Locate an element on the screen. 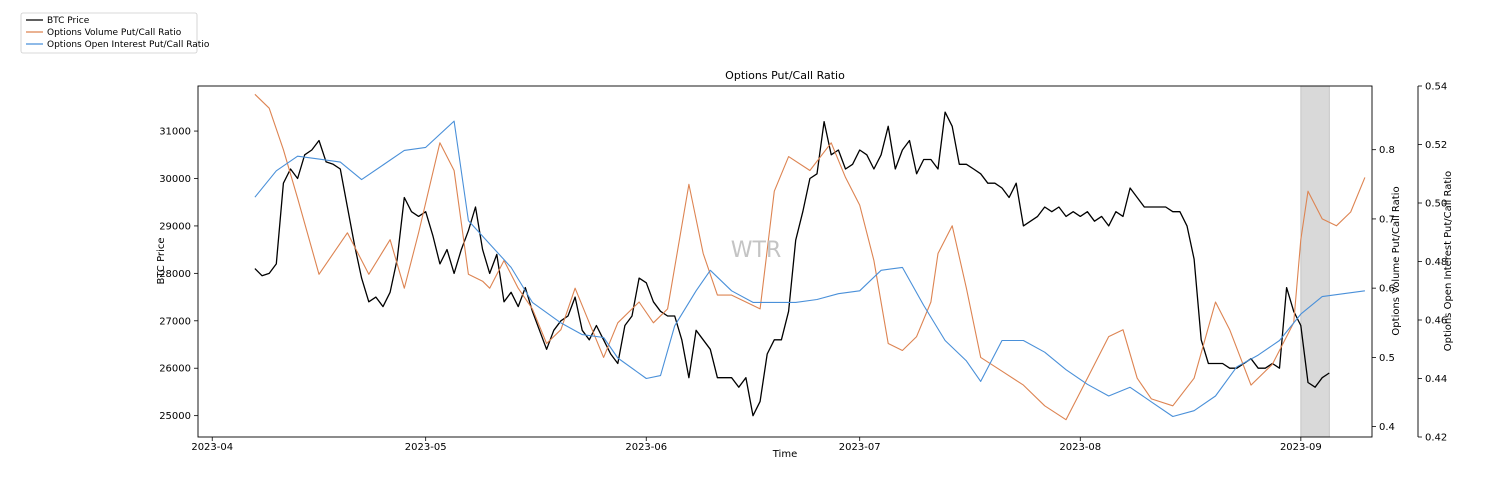 This screenshot has height=490, width=1494. right1-axis-label: Options Volume Put/Call Ratio is located at coordinates (1396, 260).